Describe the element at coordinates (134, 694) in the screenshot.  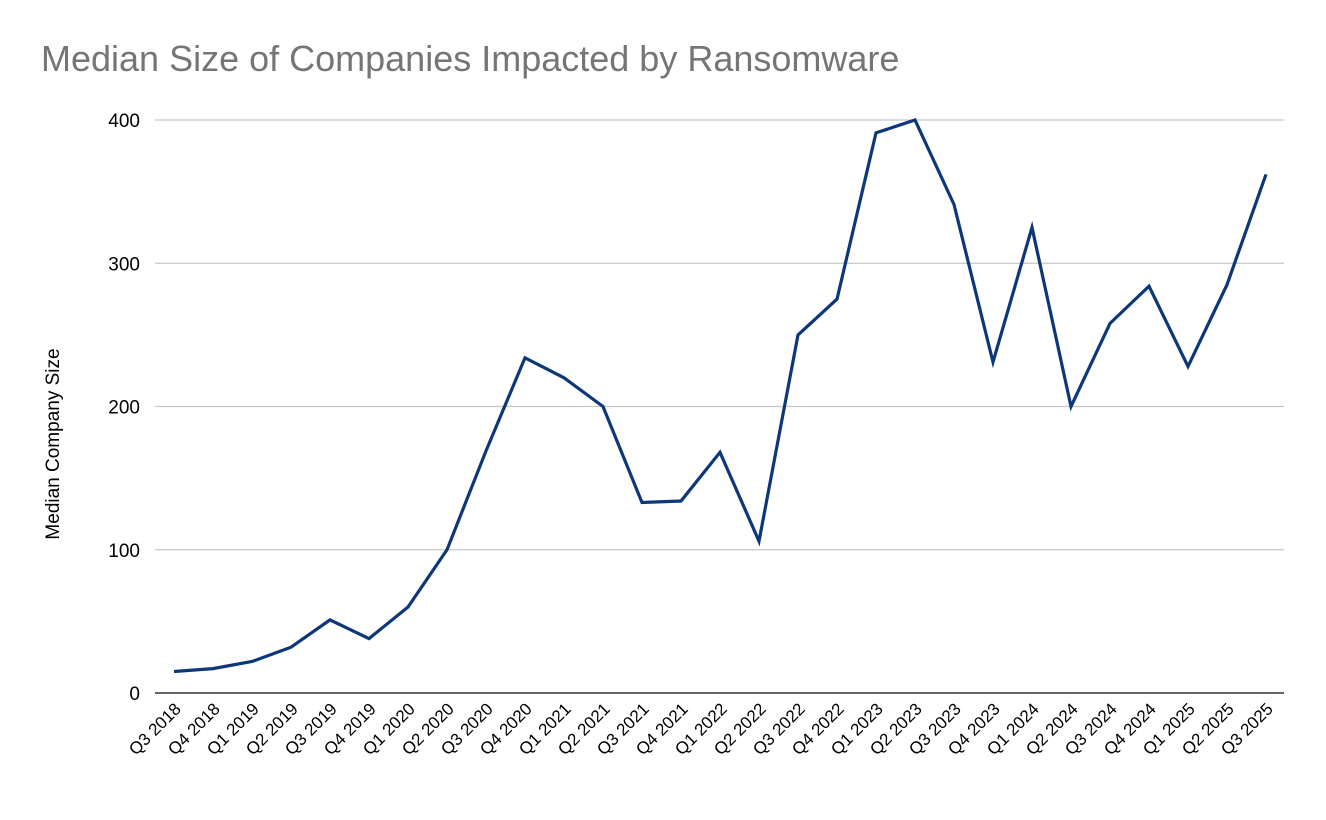
I see `y-tick-label-0: 0` at that location.